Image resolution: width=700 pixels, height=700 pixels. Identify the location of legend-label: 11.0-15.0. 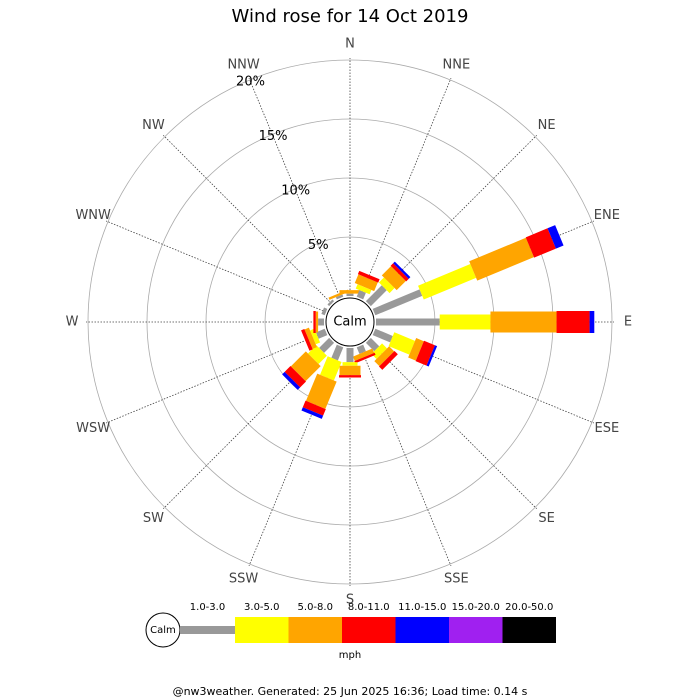
(422, 607).